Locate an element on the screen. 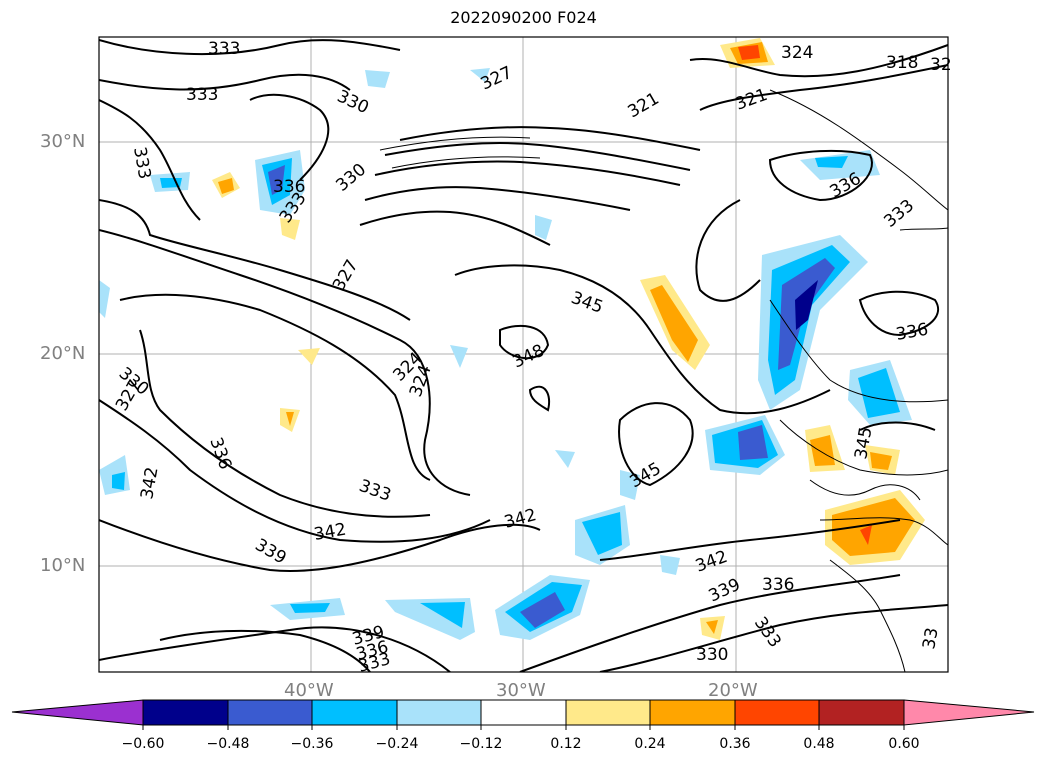  lat-label: 10°N is located at coordinates (63, 565).